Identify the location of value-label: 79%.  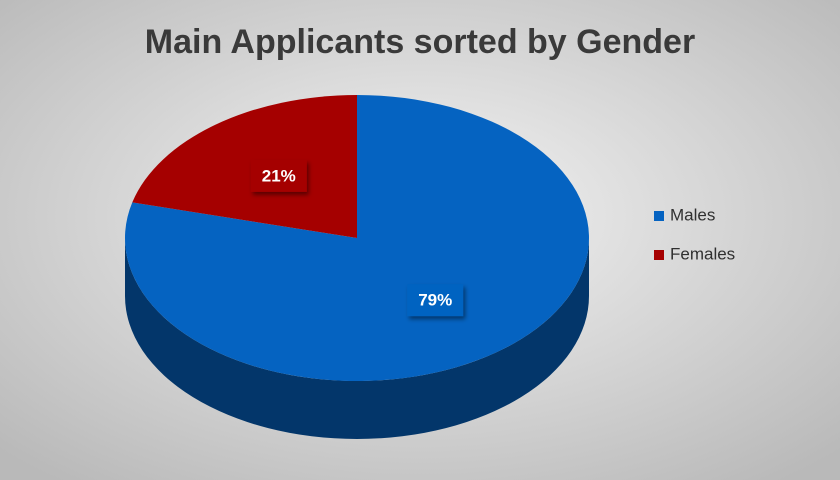
(435, 300).